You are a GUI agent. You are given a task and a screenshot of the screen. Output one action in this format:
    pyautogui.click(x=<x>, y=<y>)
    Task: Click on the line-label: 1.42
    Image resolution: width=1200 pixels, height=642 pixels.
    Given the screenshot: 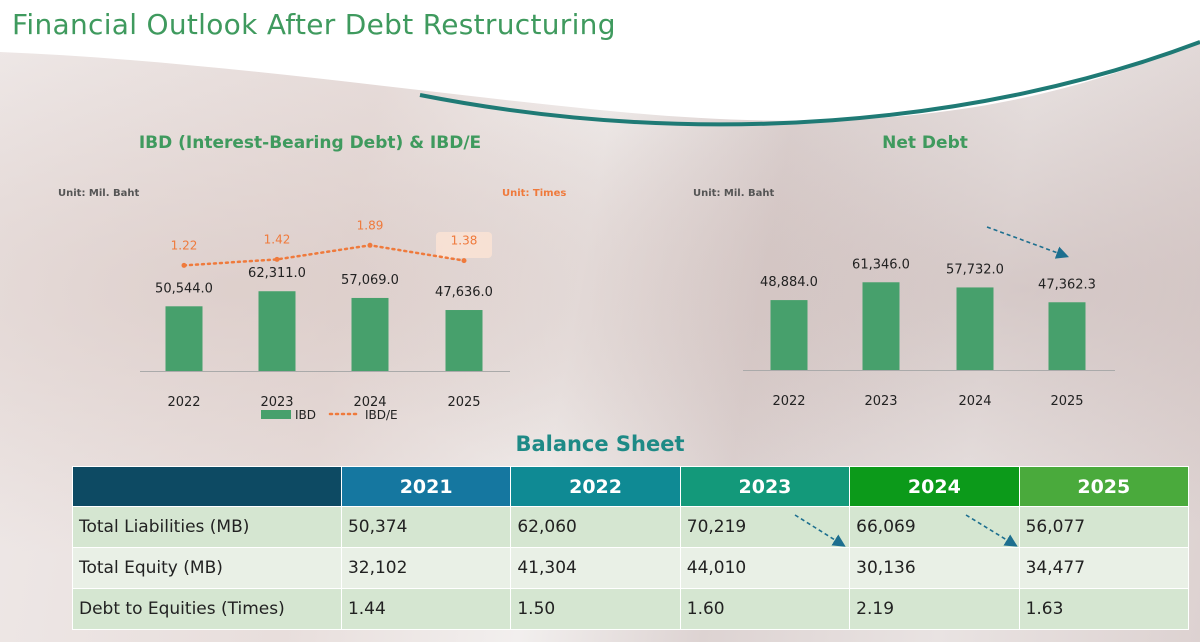 What is the action you would take?
    pyautogui.click(x=277, y=239)
    